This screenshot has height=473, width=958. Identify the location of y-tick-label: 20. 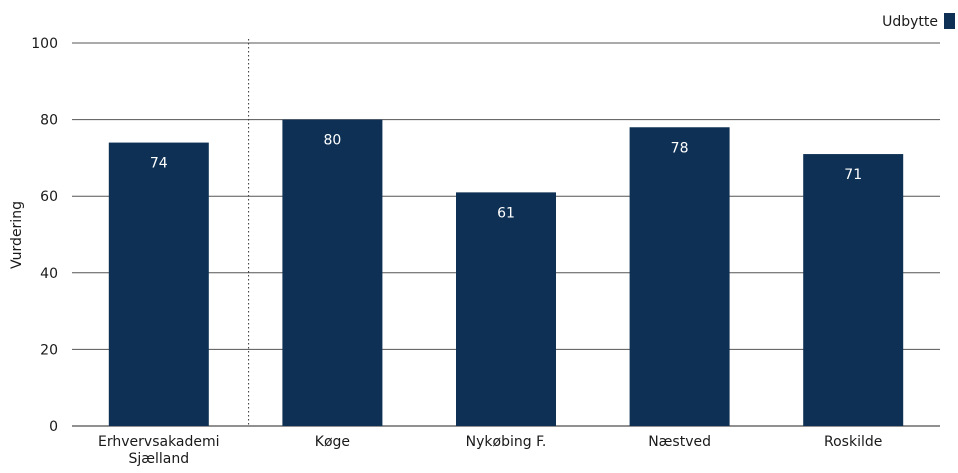
(49, 350).